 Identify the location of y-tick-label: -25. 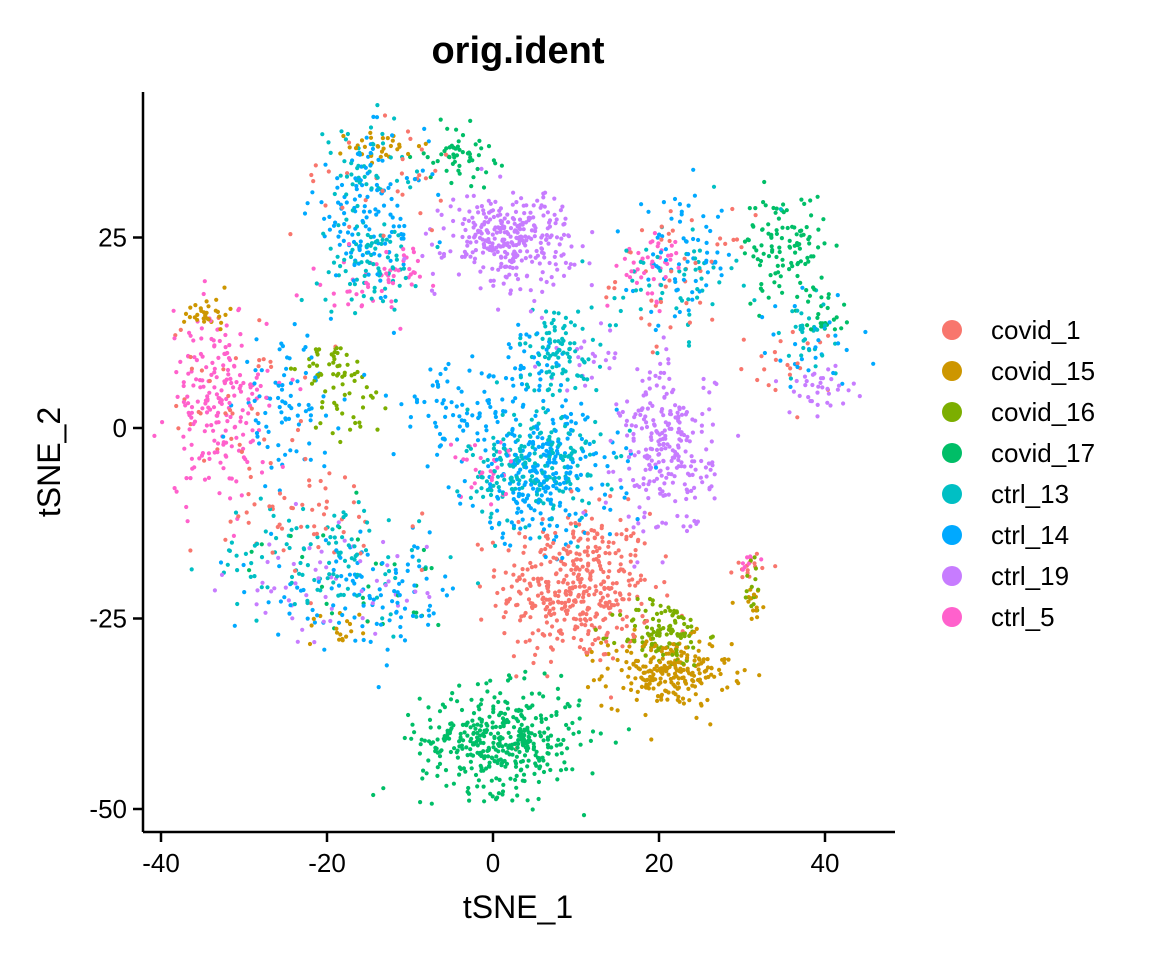
(108, 619).